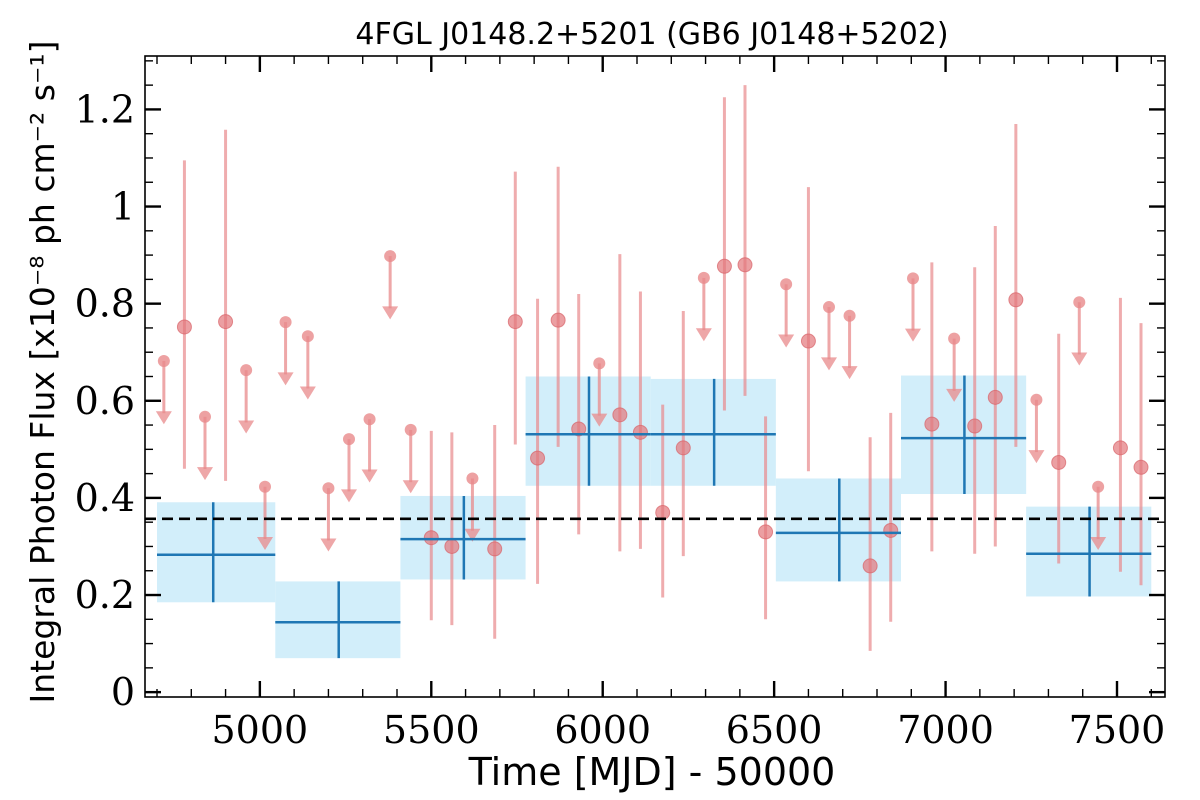  Describe the element at coordinates (105, 109) in the screenshot. I see `y-tick-label: 1.2` at that location.